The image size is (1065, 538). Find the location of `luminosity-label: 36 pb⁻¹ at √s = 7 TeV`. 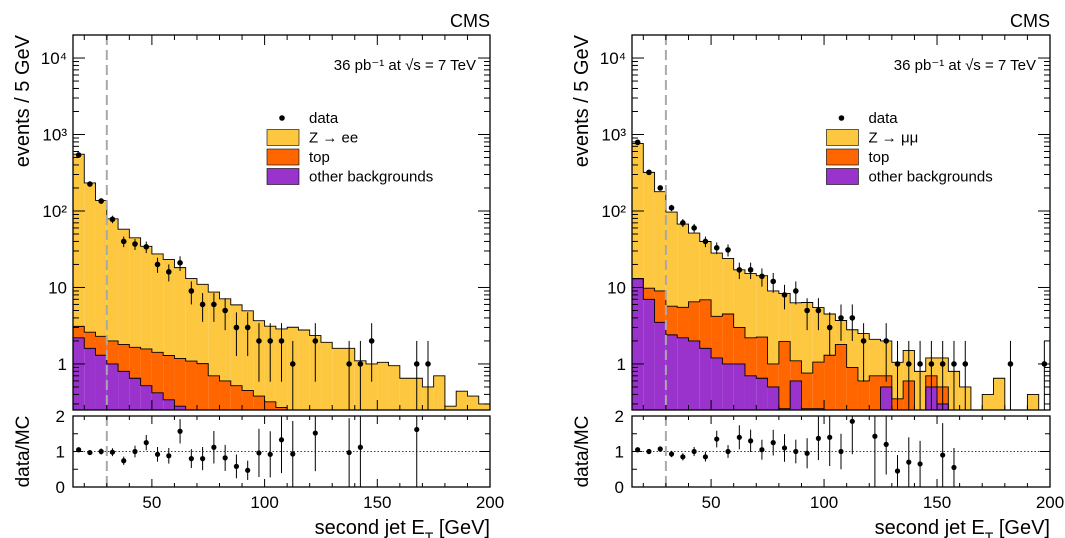

luminosity-label: 36 pb⁻¹ at √s = 7 TeV is located at coordinates (965, 65).